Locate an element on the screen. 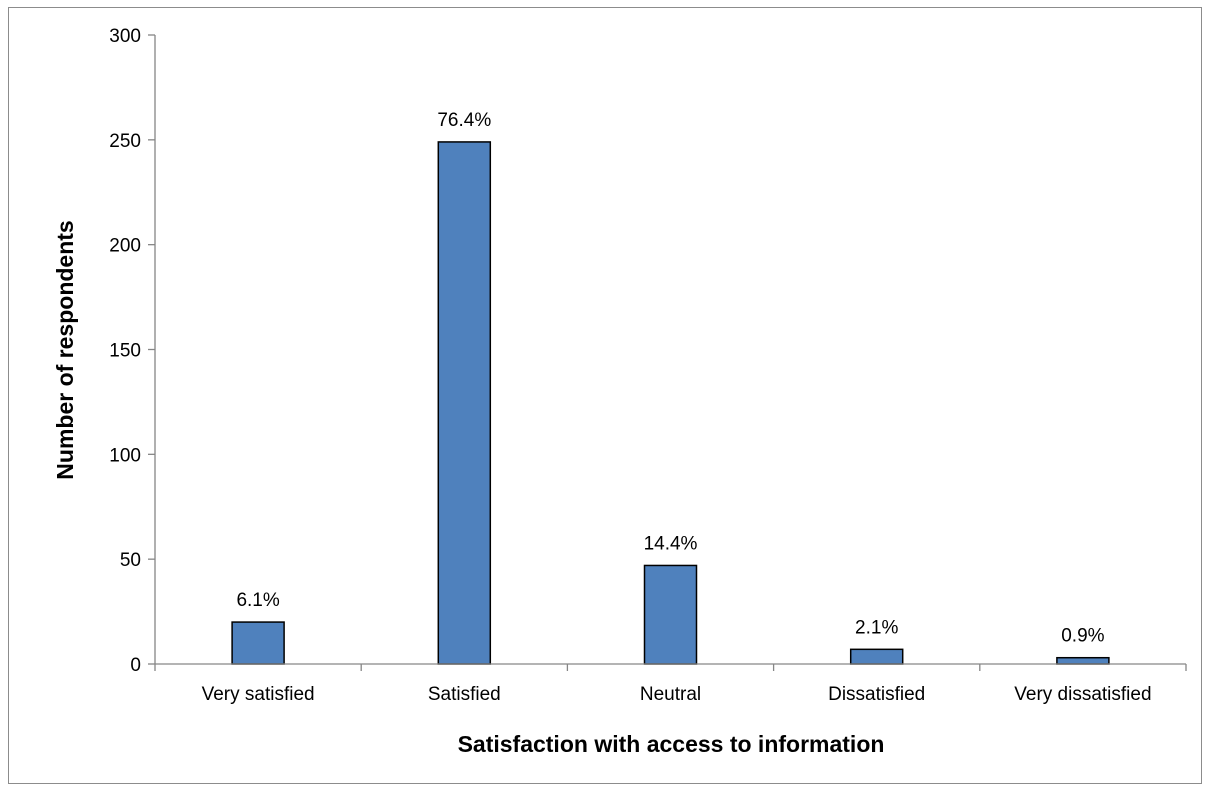 The height and width of the screenshot is (789, 1211). y-tick-label: 0 is located at coordinates (135, 665).